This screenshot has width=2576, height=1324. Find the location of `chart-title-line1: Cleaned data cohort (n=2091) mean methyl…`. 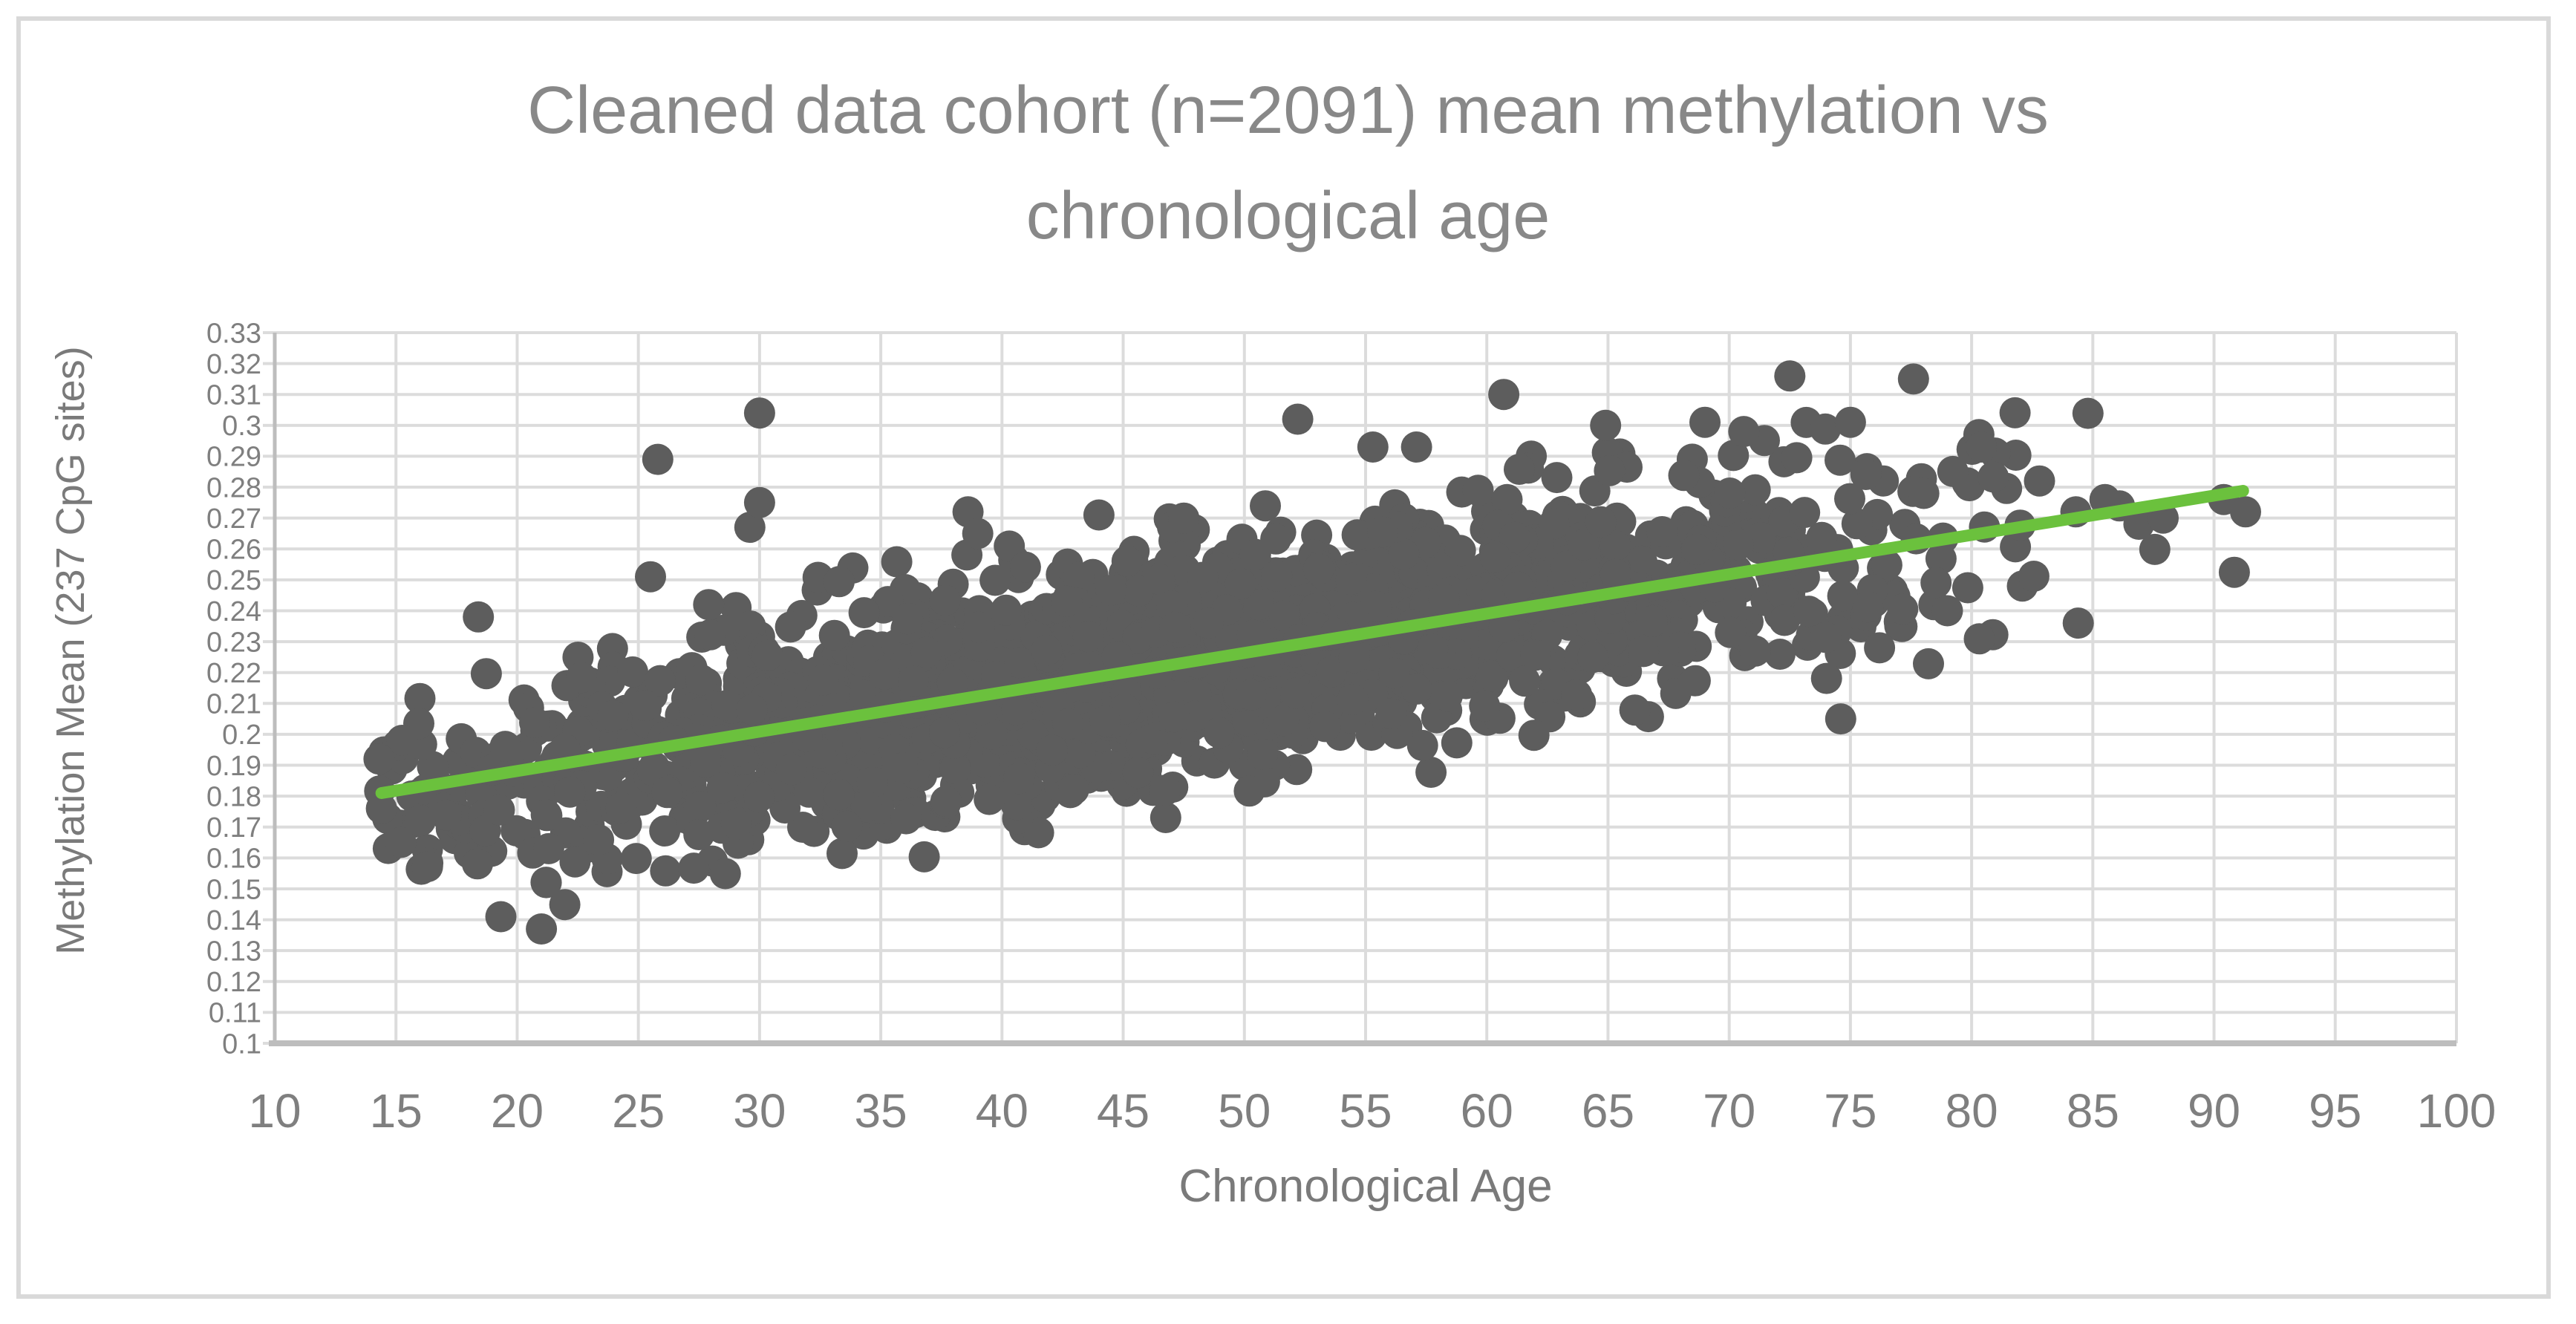

chart-title-line1: Cleaned data cohort (n=2091) mean methyl… is located at coordinates (1288, 111).